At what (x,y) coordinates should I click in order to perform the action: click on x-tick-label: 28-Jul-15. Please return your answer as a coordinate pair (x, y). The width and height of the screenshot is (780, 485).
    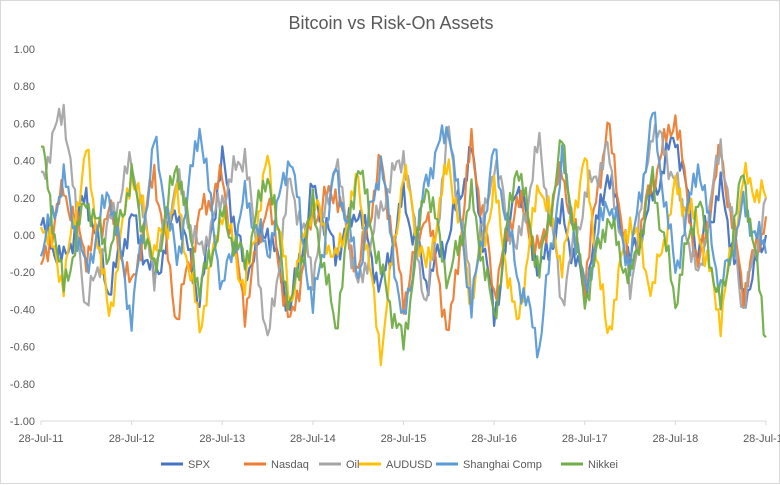
    Looking at the image, I should click on (404, 439).